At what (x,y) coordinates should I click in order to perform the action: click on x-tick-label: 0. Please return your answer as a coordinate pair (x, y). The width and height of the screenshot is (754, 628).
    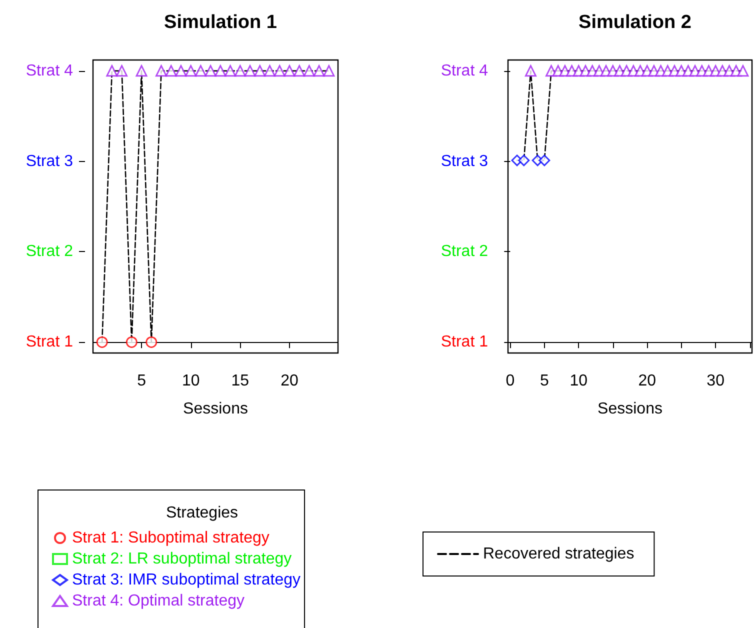
    Looking at the image, I should click on (510, 381).